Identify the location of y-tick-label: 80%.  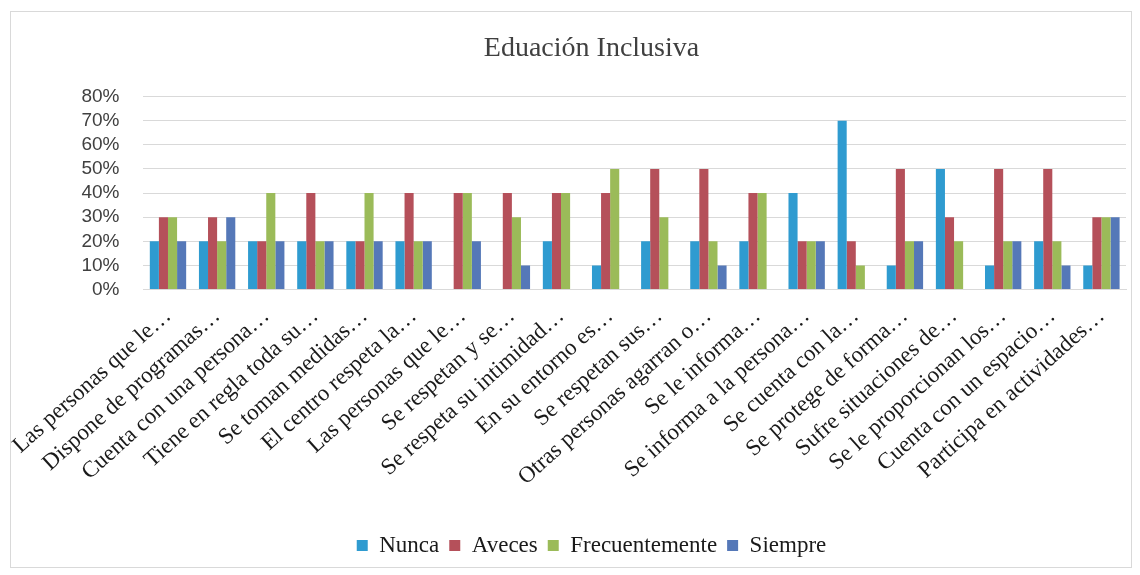
(100, 95).